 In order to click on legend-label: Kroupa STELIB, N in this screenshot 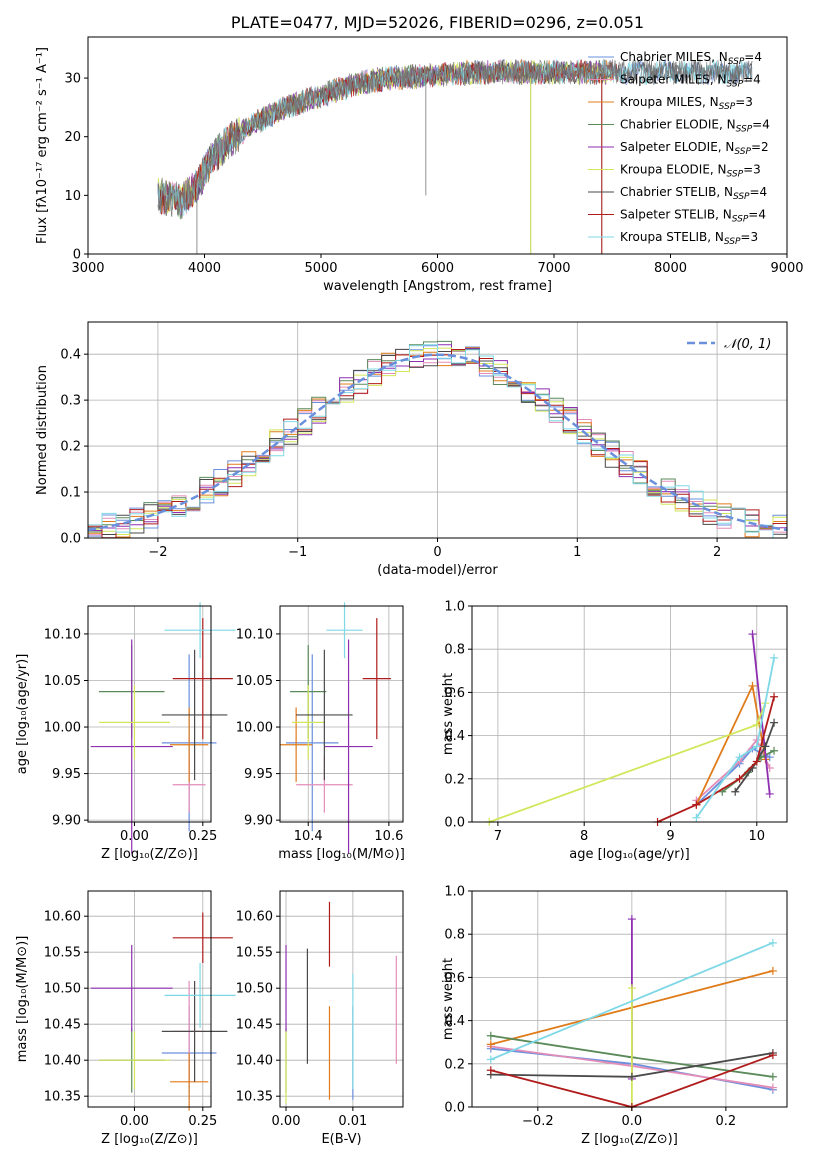, I will do `click(672, 237)`.